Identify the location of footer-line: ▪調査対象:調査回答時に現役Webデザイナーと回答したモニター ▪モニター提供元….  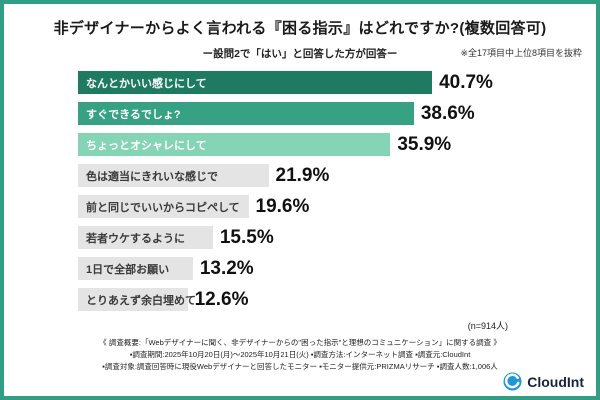
(300, 366).